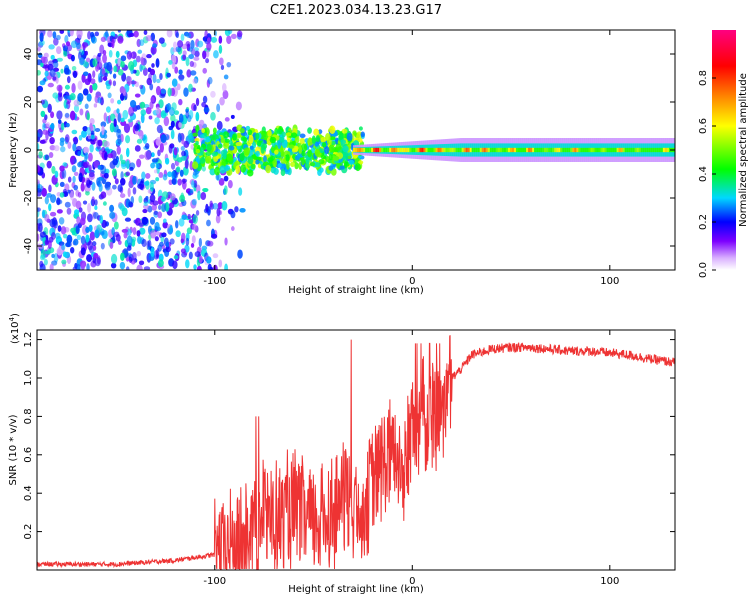 This screenshot has height=600, width=750. Describe the element at coordinates (28, 198) in the screenshot. I see `spectrogram-ytick-label: -20` at that location.